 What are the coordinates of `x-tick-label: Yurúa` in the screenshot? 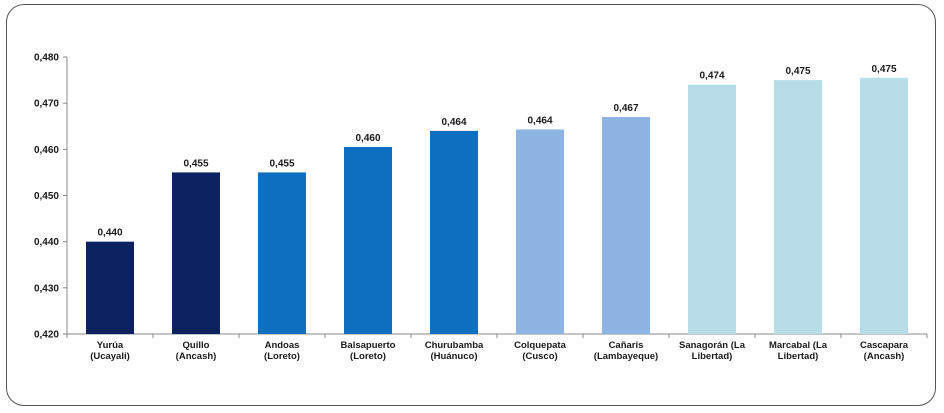 It's located at (110, 345).